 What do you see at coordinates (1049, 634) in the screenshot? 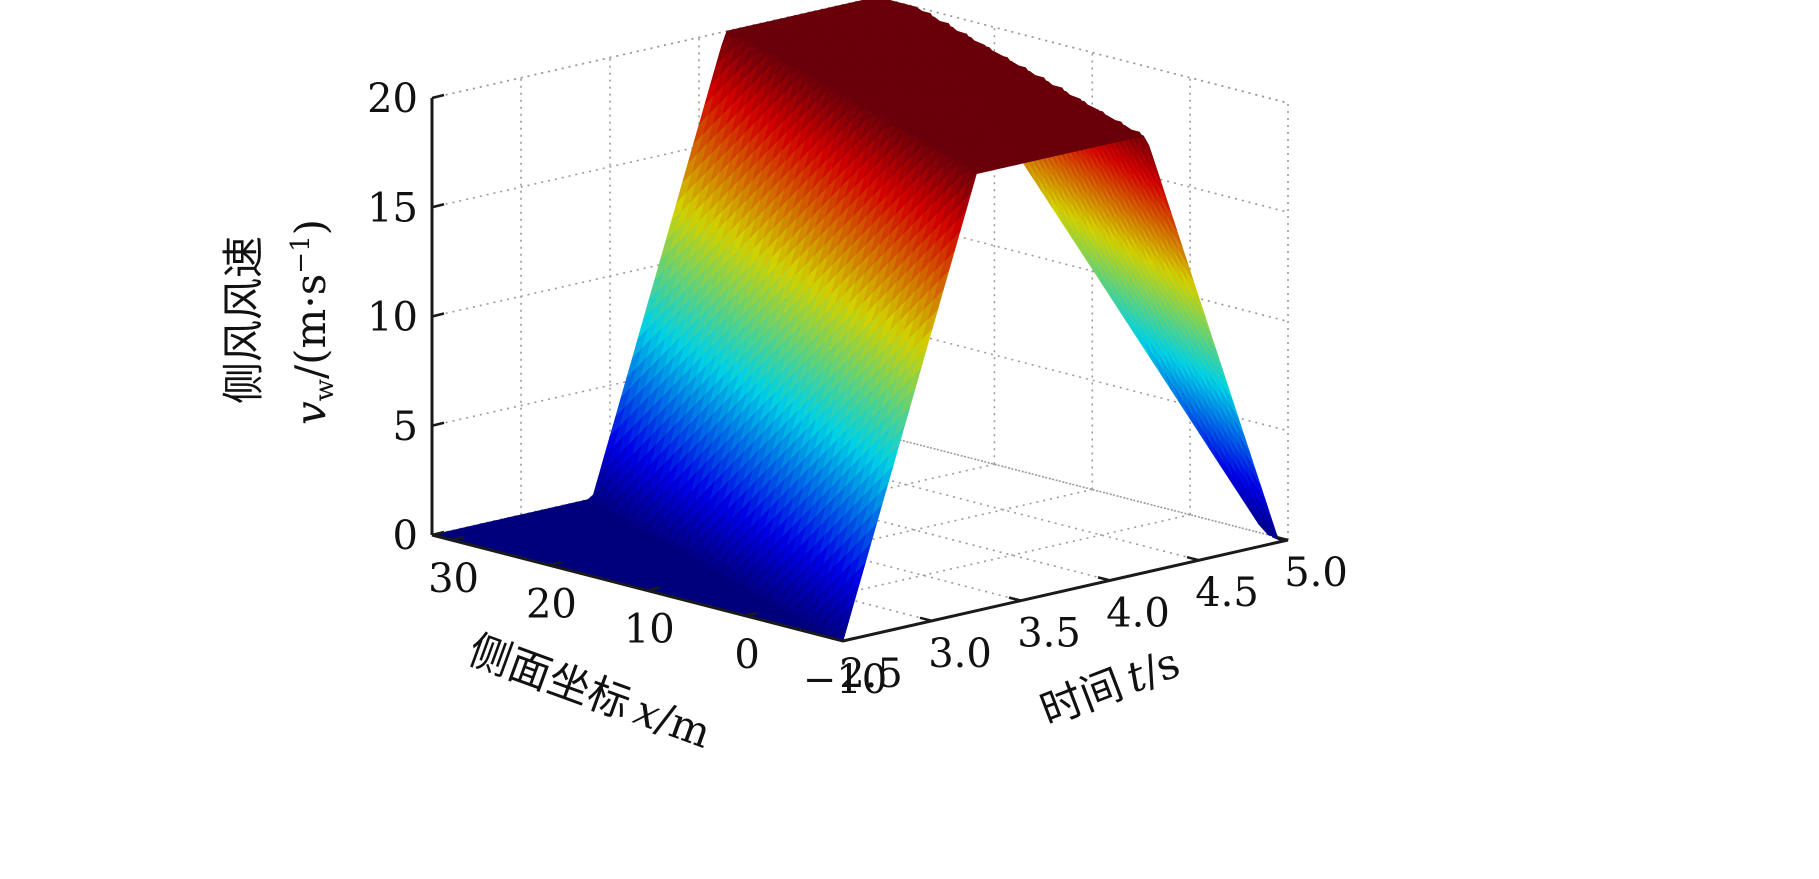
I see `t-tick-label: 3.5` at bounding box center [1049, 634].